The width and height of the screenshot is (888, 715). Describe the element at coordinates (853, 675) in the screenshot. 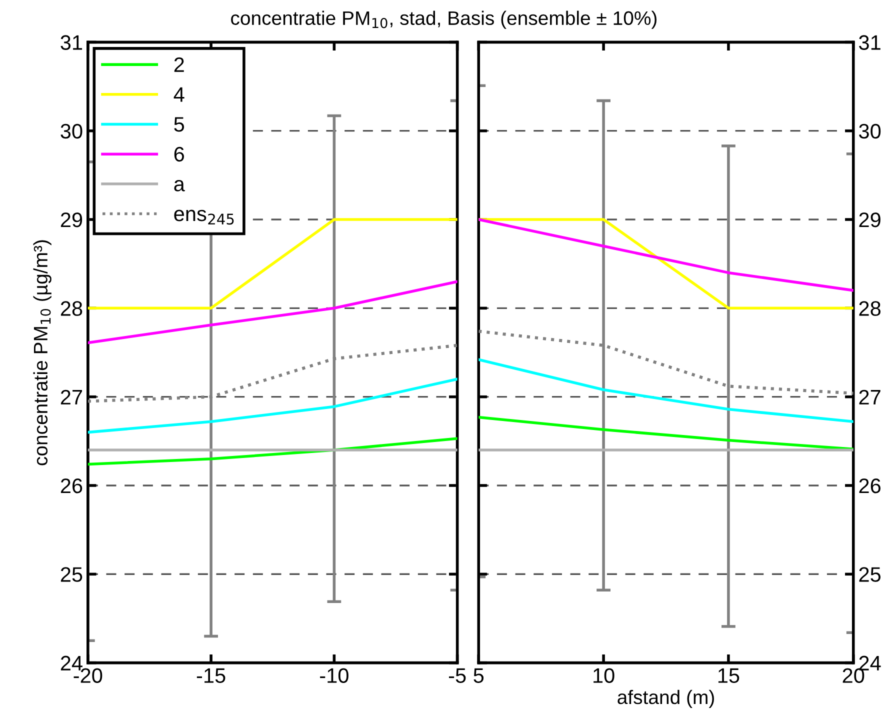

I see `x-tick-label: 20` at that location.